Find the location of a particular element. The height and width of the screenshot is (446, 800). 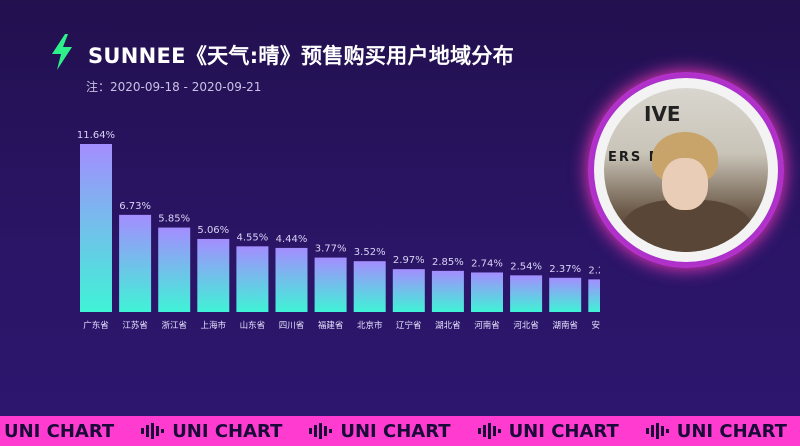

category-label: 四川省 is located at coordinates (292, 325).